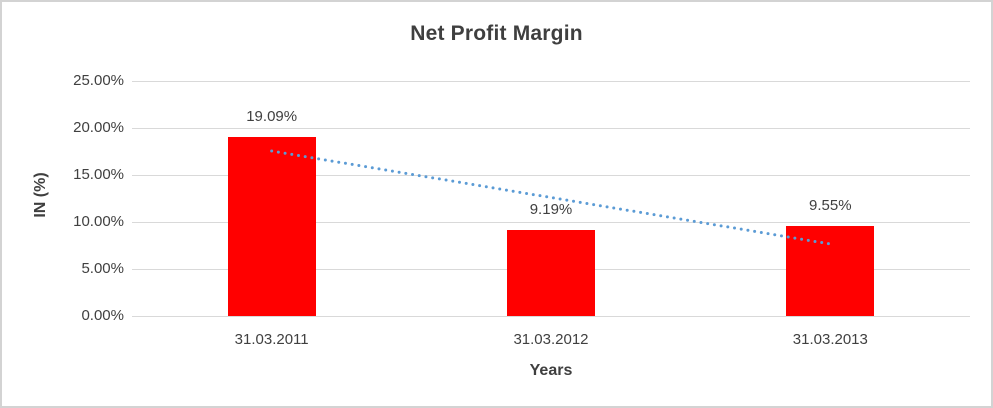 The height and width of the screenshot is (408, 993). I want to click on y-tick-label: 10.00%, so click(98, 221).